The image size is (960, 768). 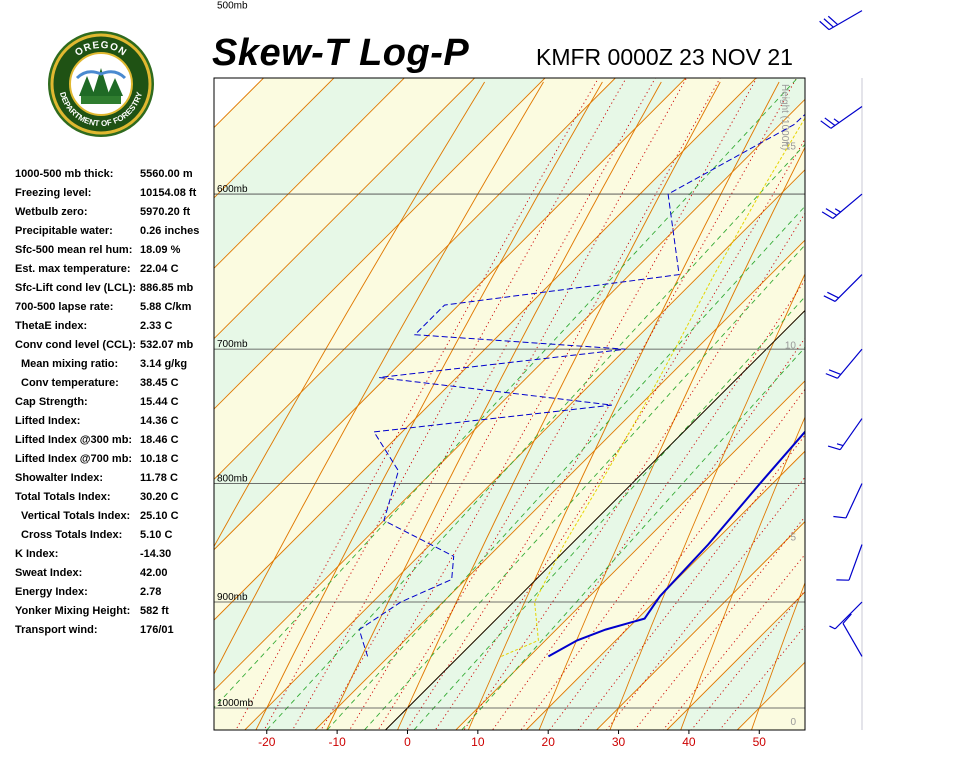 I want to click on index-row: Conv cond level (CCL): 532.07 mb, so click(x=115, y=348).